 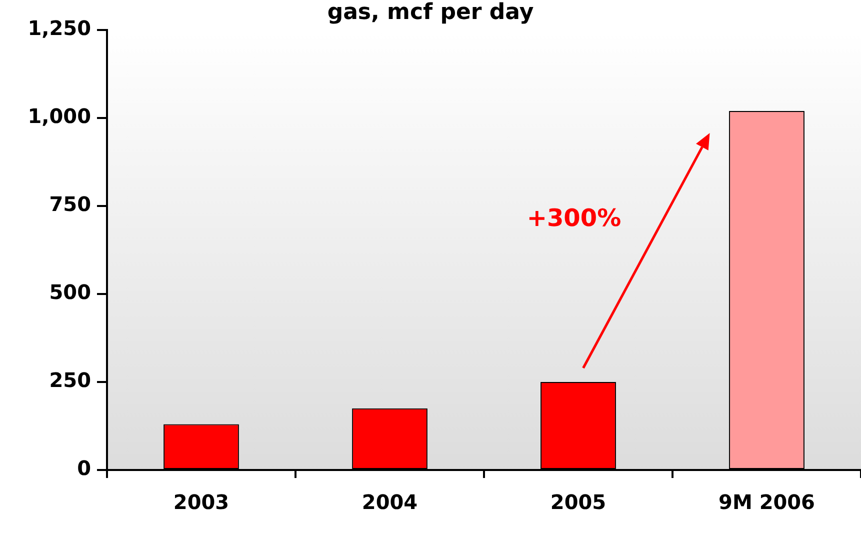 I want to click on annotation: +300%, so click(x=574, y=218).